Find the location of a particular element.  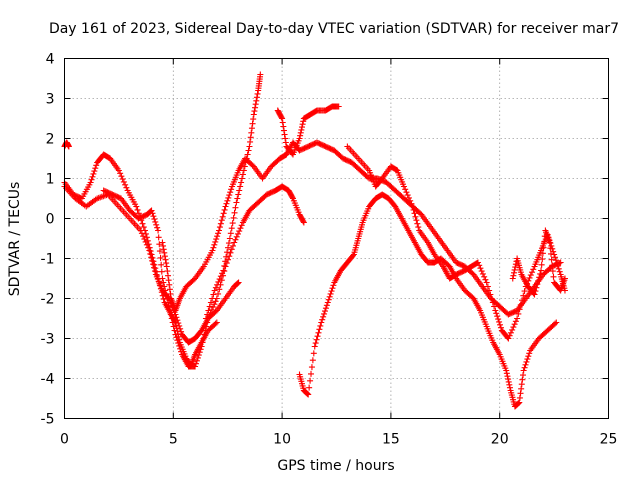

y-tick-label: 4 is located at coordinates (50, 60).